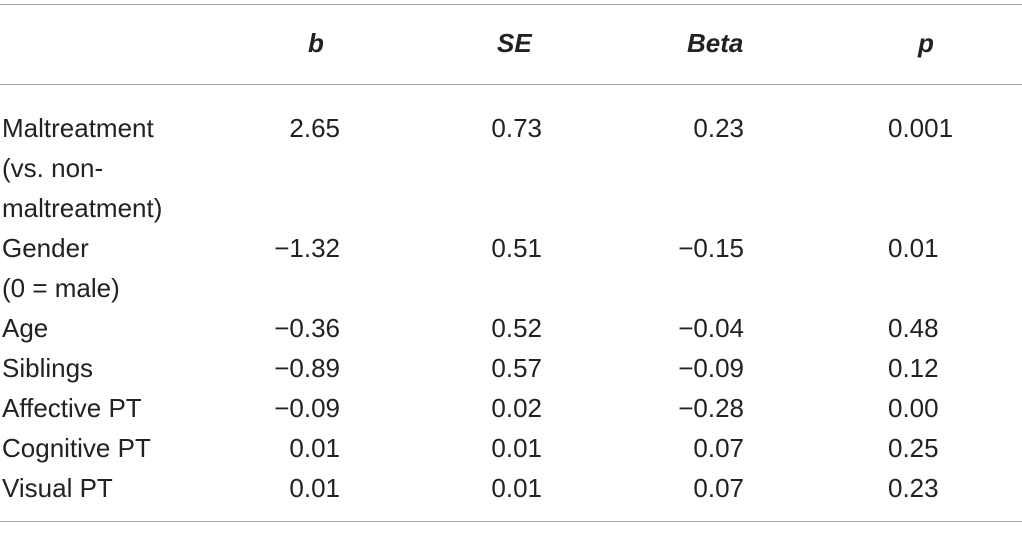  Describe the element at coordinates (48, 368) in the screenshot. I see `row-label-line: Siblings` at that location.